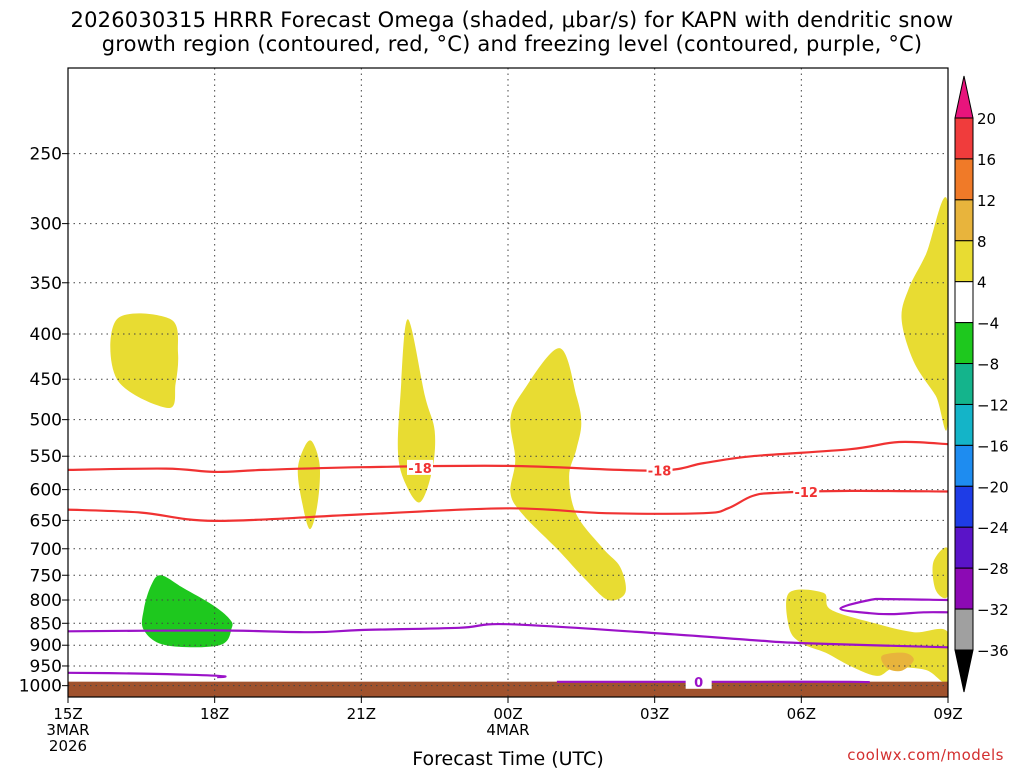  I want to click on y-tick-label: 400, so click(46, 335).